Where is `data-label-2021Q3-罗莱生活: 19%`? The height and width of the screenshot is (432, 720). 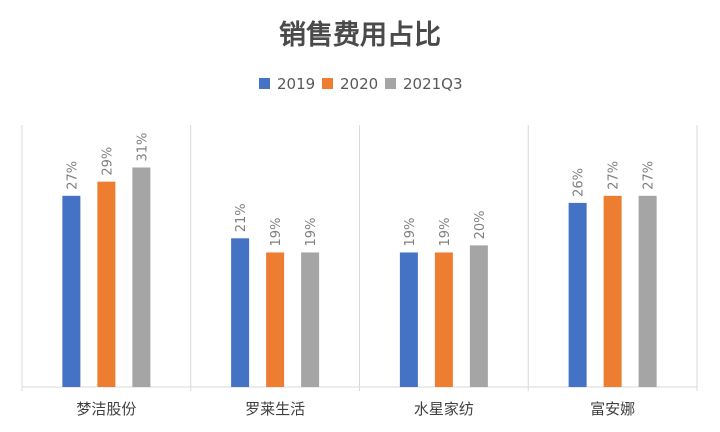
data-label-2021Q3-罗莱生活: 19% is located at coordinates (311, 232).